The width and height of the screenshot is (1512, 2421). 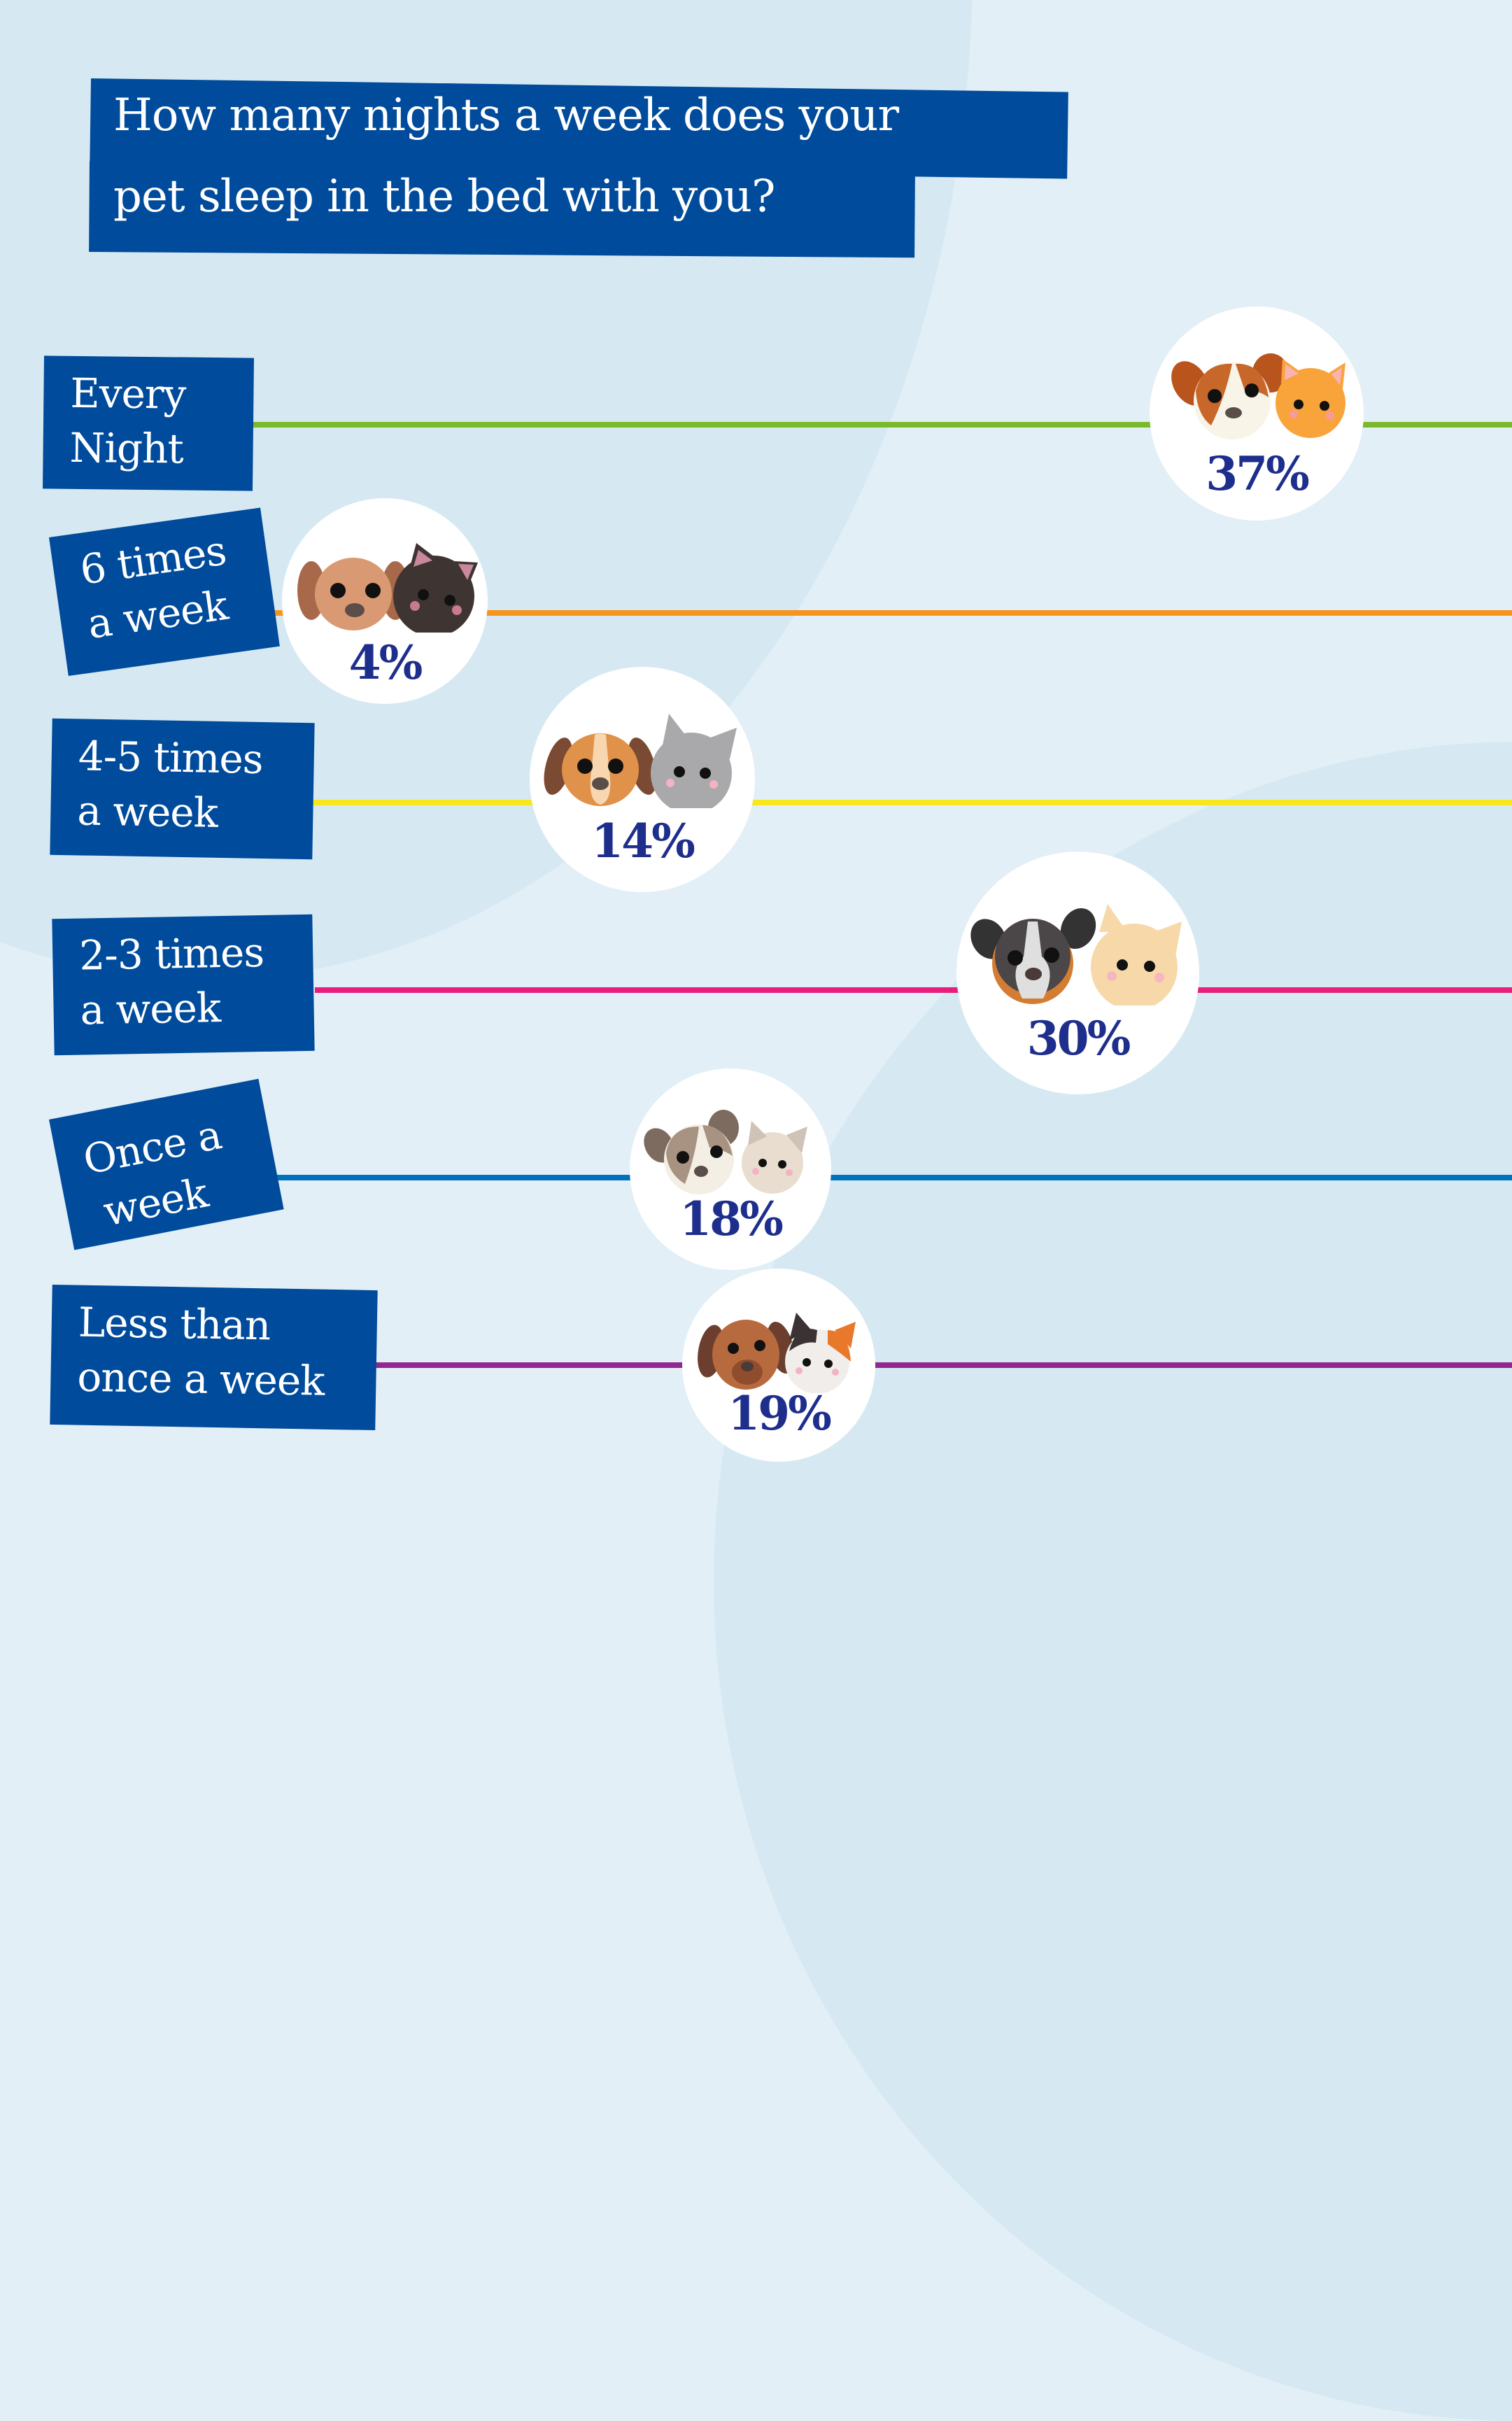 What do you see at coordinates (171, 758) in the screenshot?
I see `label-line: 4-5 times` at bounding box center [171, 758].